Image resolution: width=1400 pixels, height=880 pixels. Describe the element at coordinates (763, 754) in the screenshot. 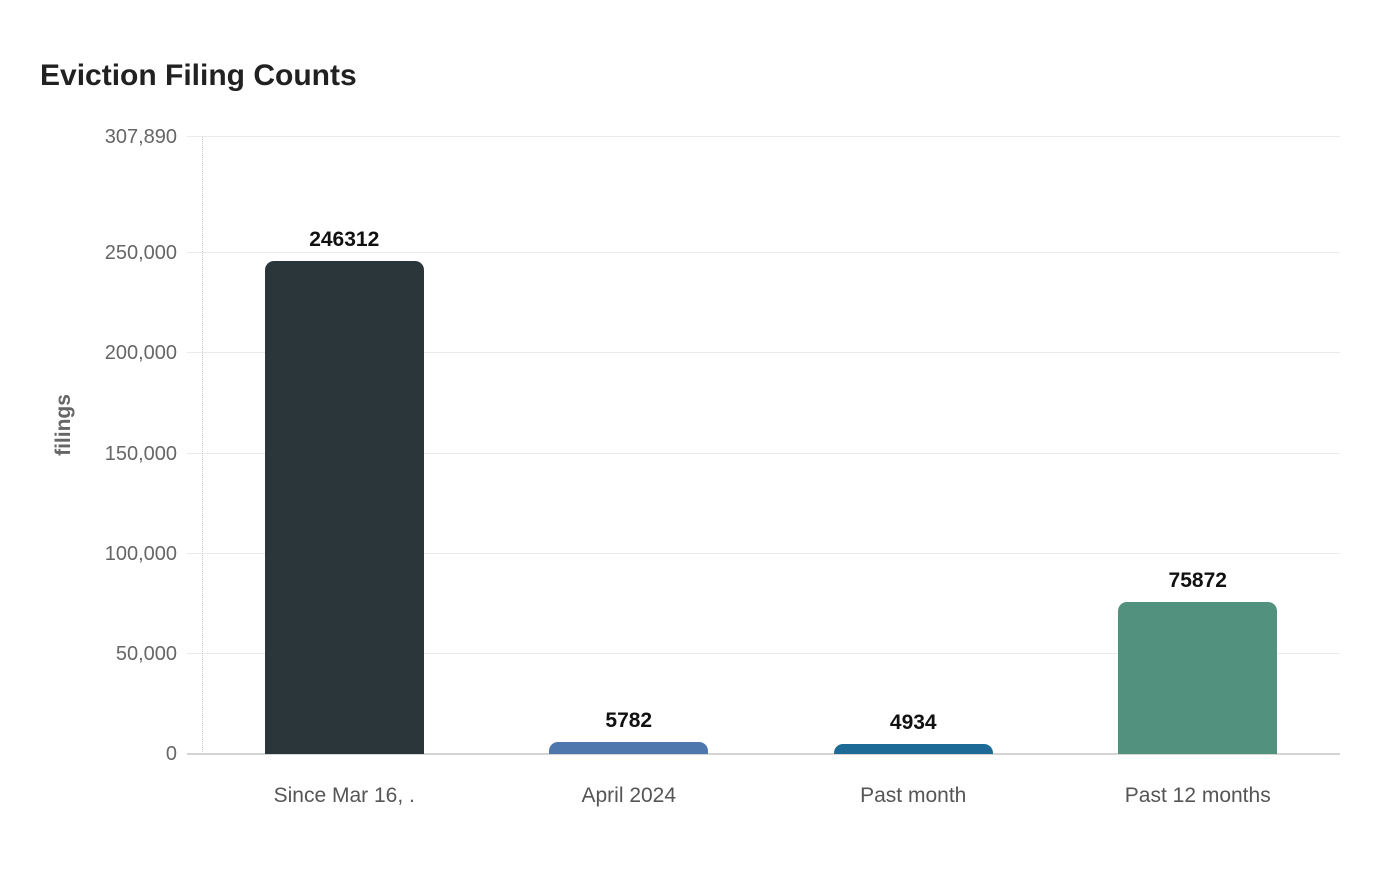

I see `x-axis-baseline` at that location.